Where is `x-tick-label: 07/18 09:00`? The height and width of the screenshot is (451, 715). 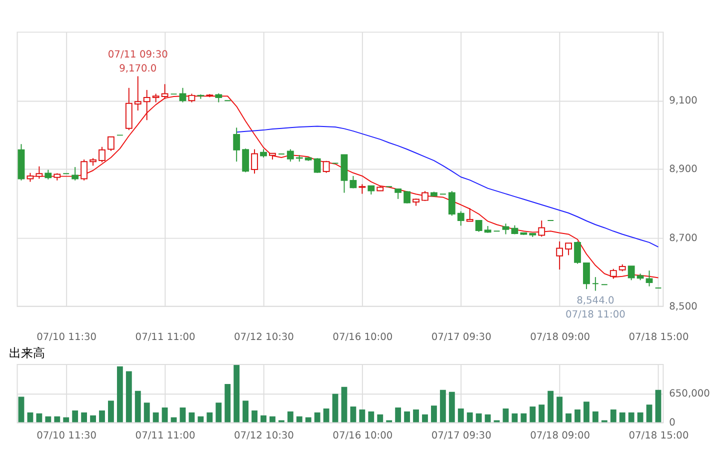
x-tick-label: 07/18 09:00 is located at coordinates (560, 436).